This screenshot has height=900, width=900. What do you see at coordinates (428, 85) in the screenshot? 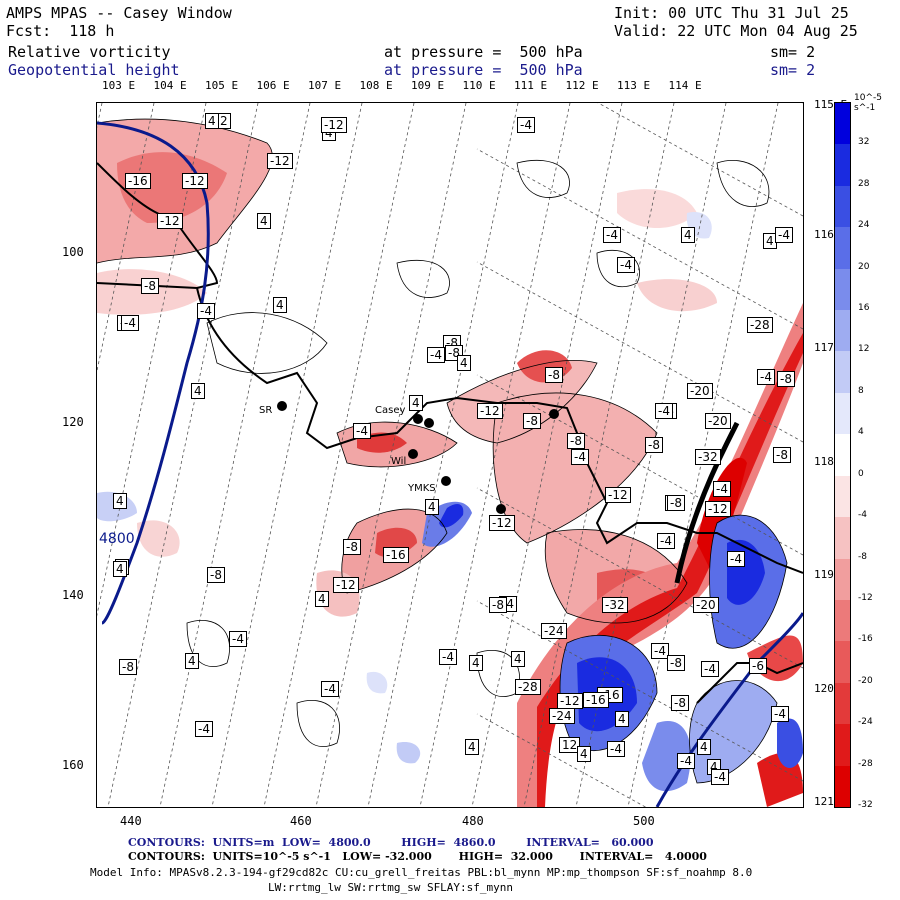
I see `longitude-label: 109 E` at bounding box center [428, 85].